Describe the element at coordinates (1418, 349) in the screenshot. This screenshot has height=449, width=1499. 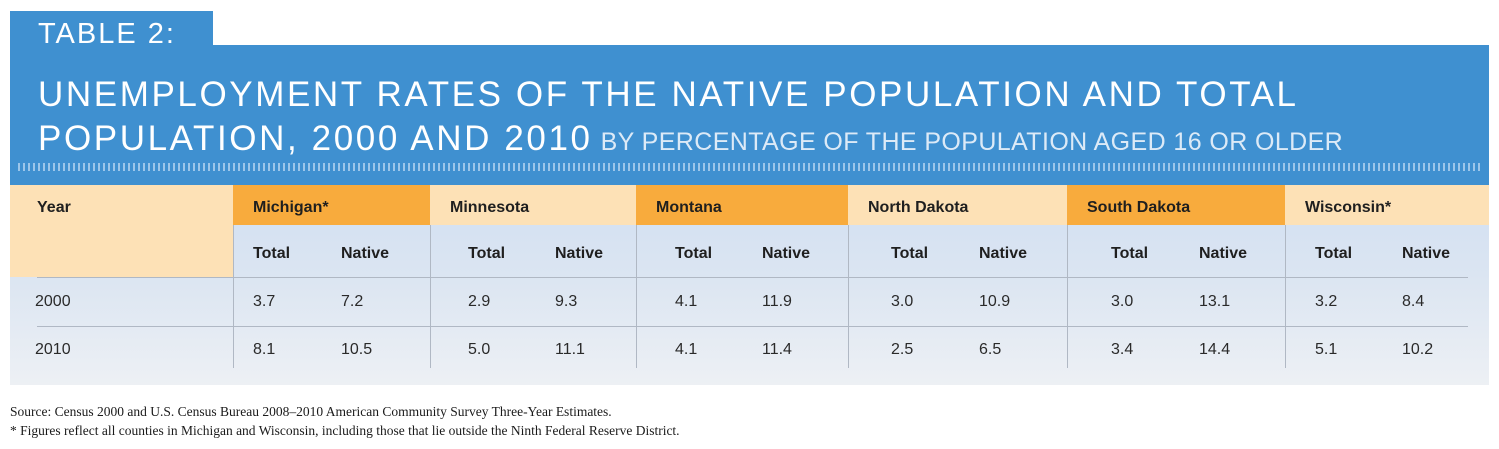
I see `value-cell: 10.2` at that location.